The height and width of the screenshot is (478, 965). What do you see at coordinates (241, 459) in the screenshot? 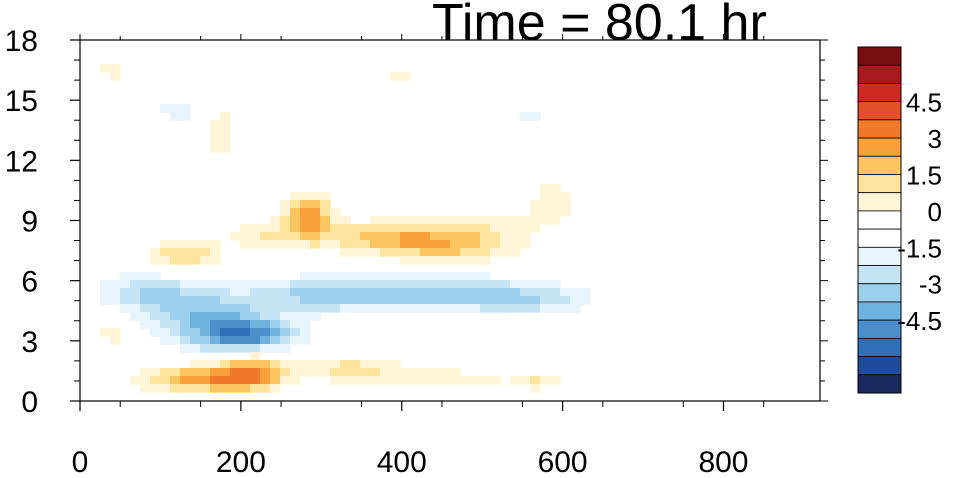
I see `x-tick-label: 200` at bounding box center [241, 459].